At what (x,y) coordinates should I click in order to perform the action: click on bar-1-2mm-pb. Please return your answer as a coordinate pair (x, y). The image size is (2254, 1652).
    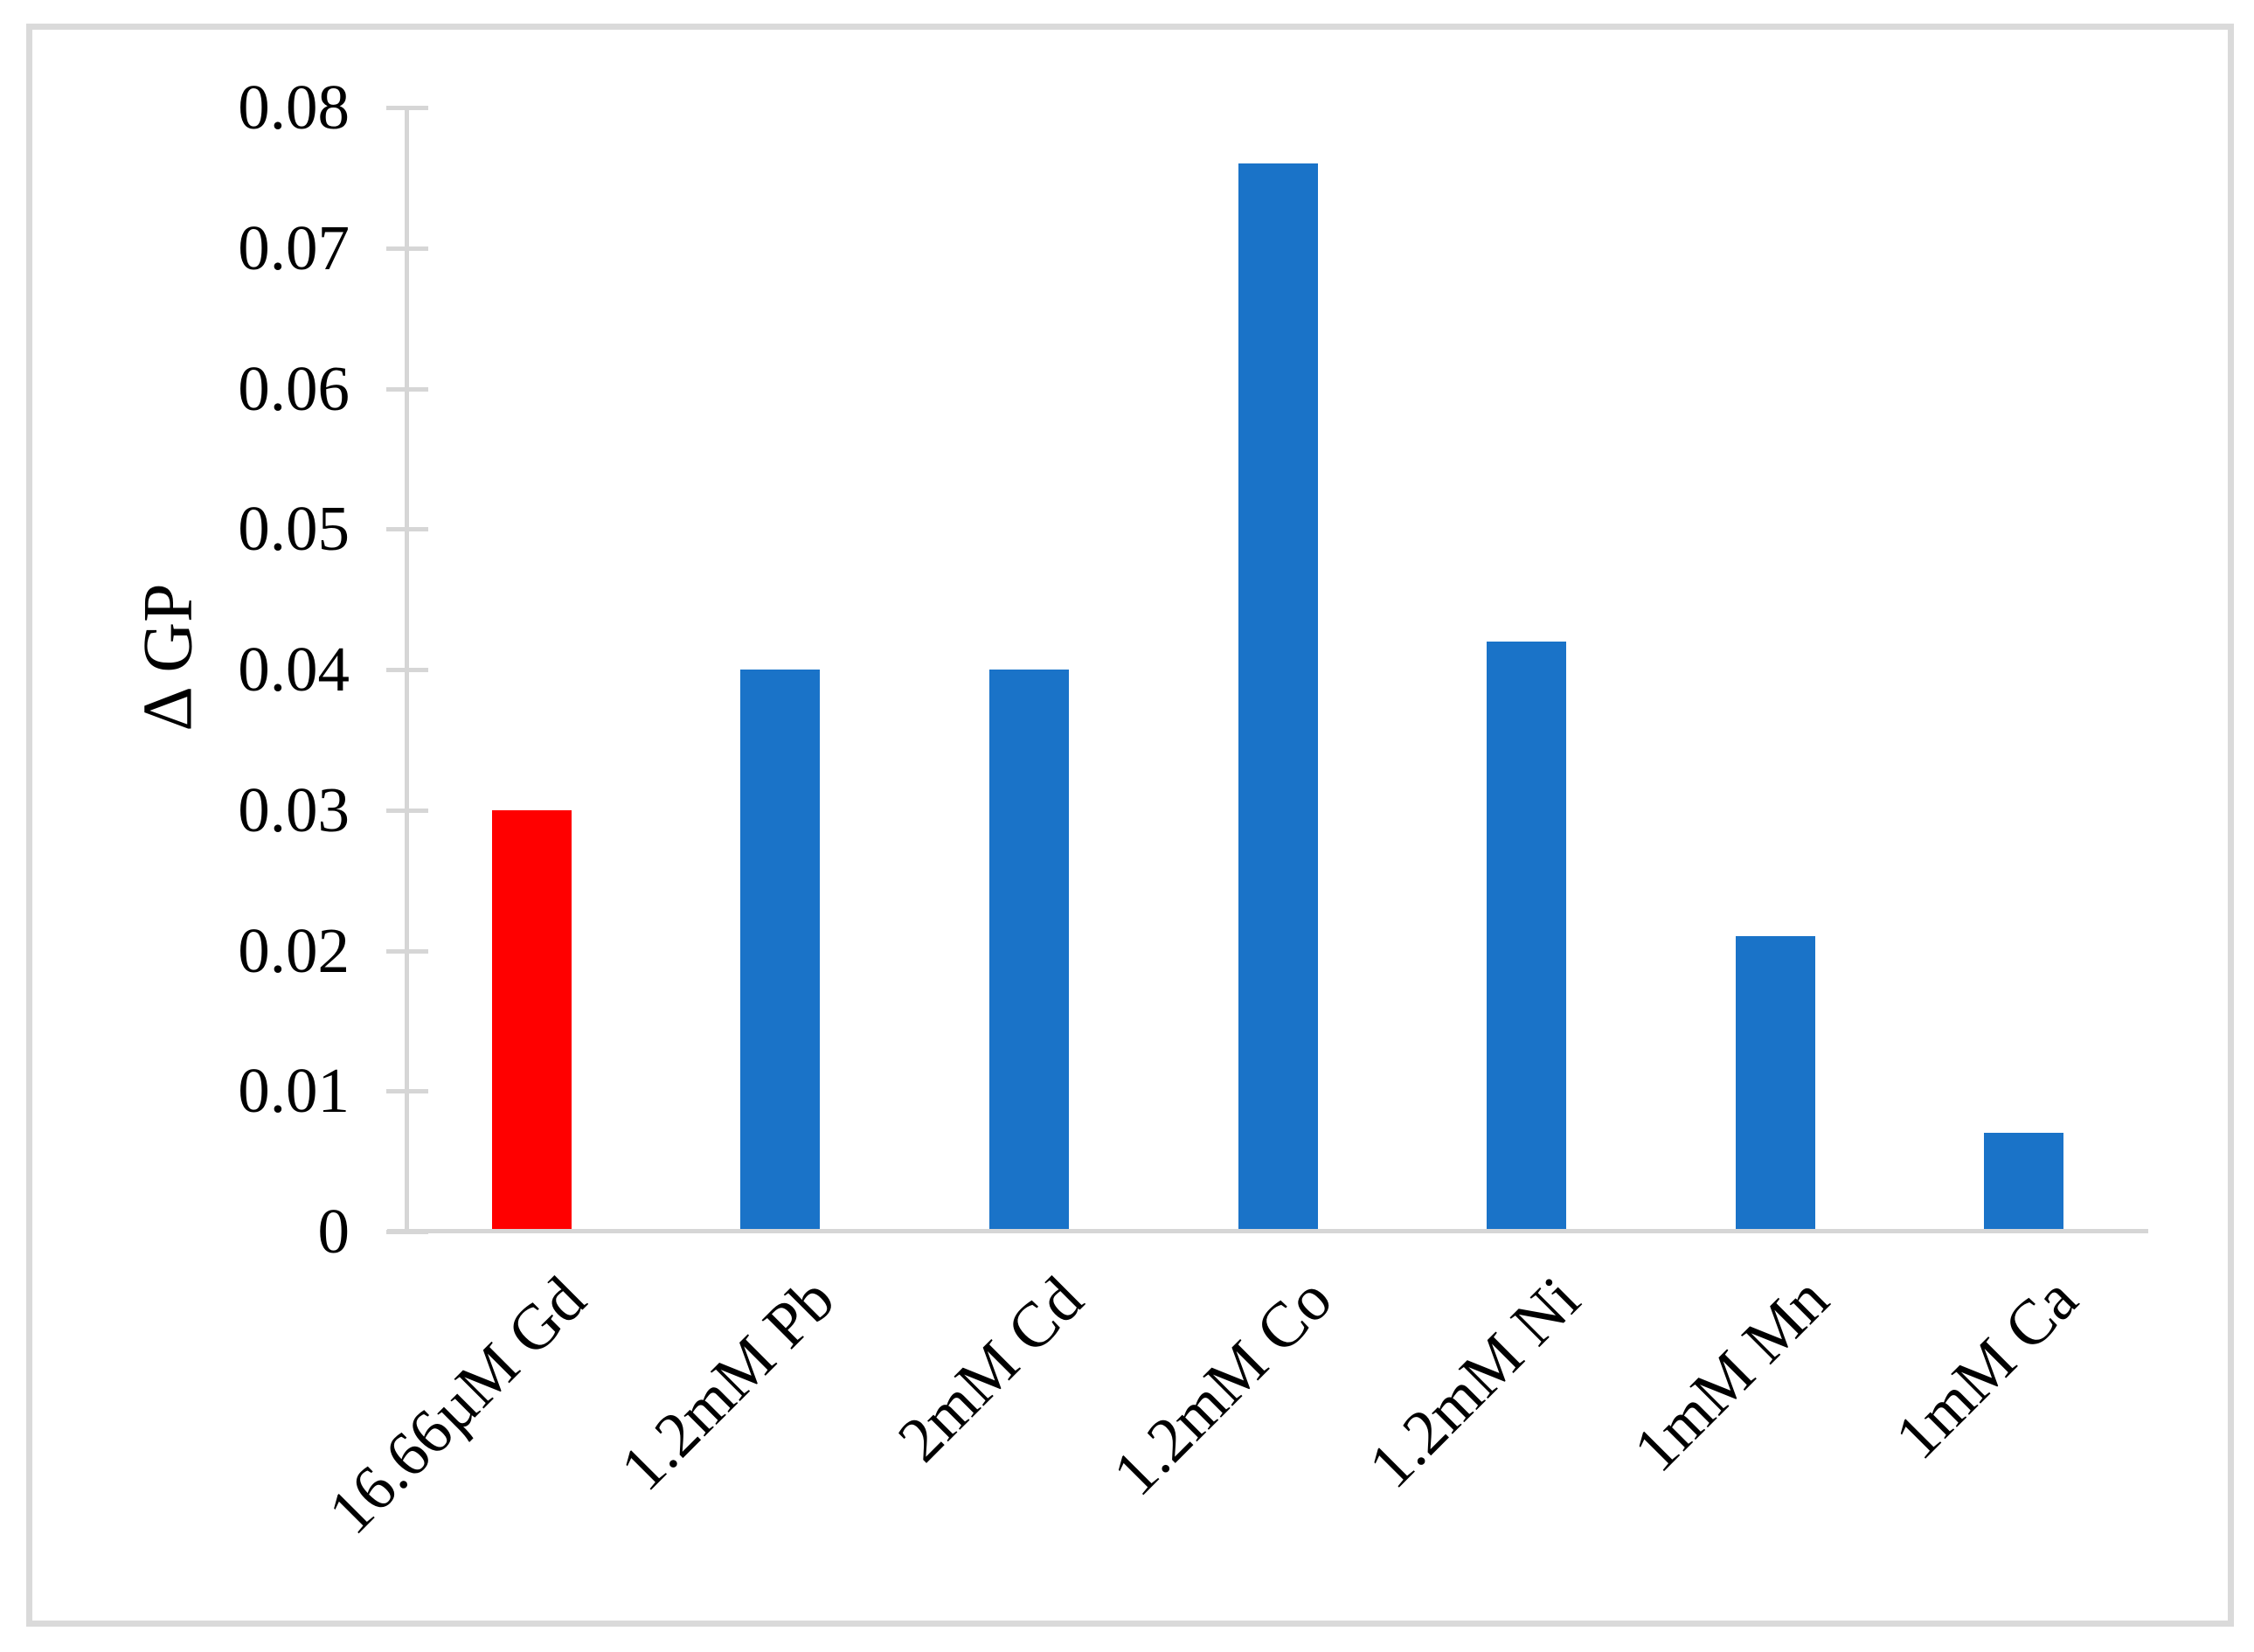
    Looking at the image, I should click on (780, 950).